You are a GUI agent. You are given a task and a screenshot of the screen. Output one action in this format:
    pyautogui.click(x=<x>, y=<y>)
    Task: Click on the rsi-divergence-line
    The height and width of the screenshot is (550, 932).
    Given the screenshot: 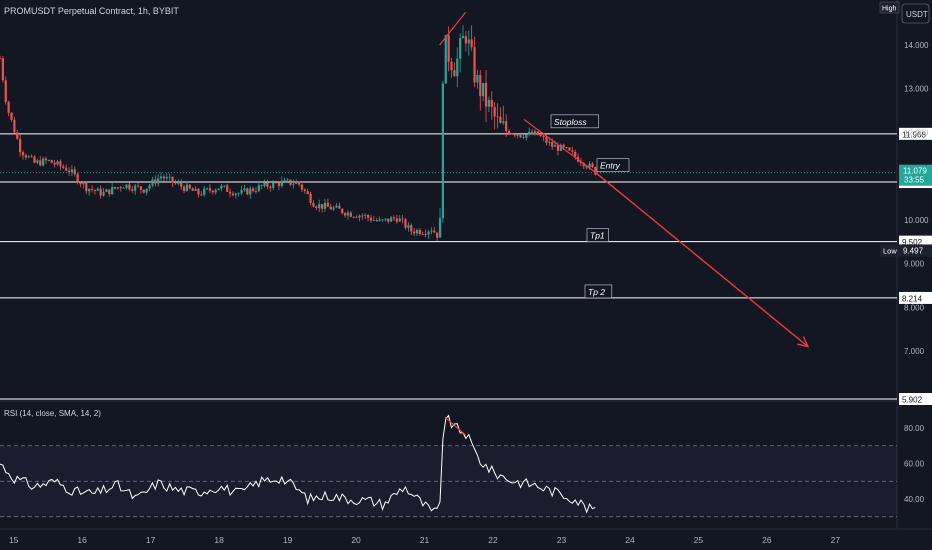 What is the action you would take?
    pyautogui.click(x=455, y=426)
    